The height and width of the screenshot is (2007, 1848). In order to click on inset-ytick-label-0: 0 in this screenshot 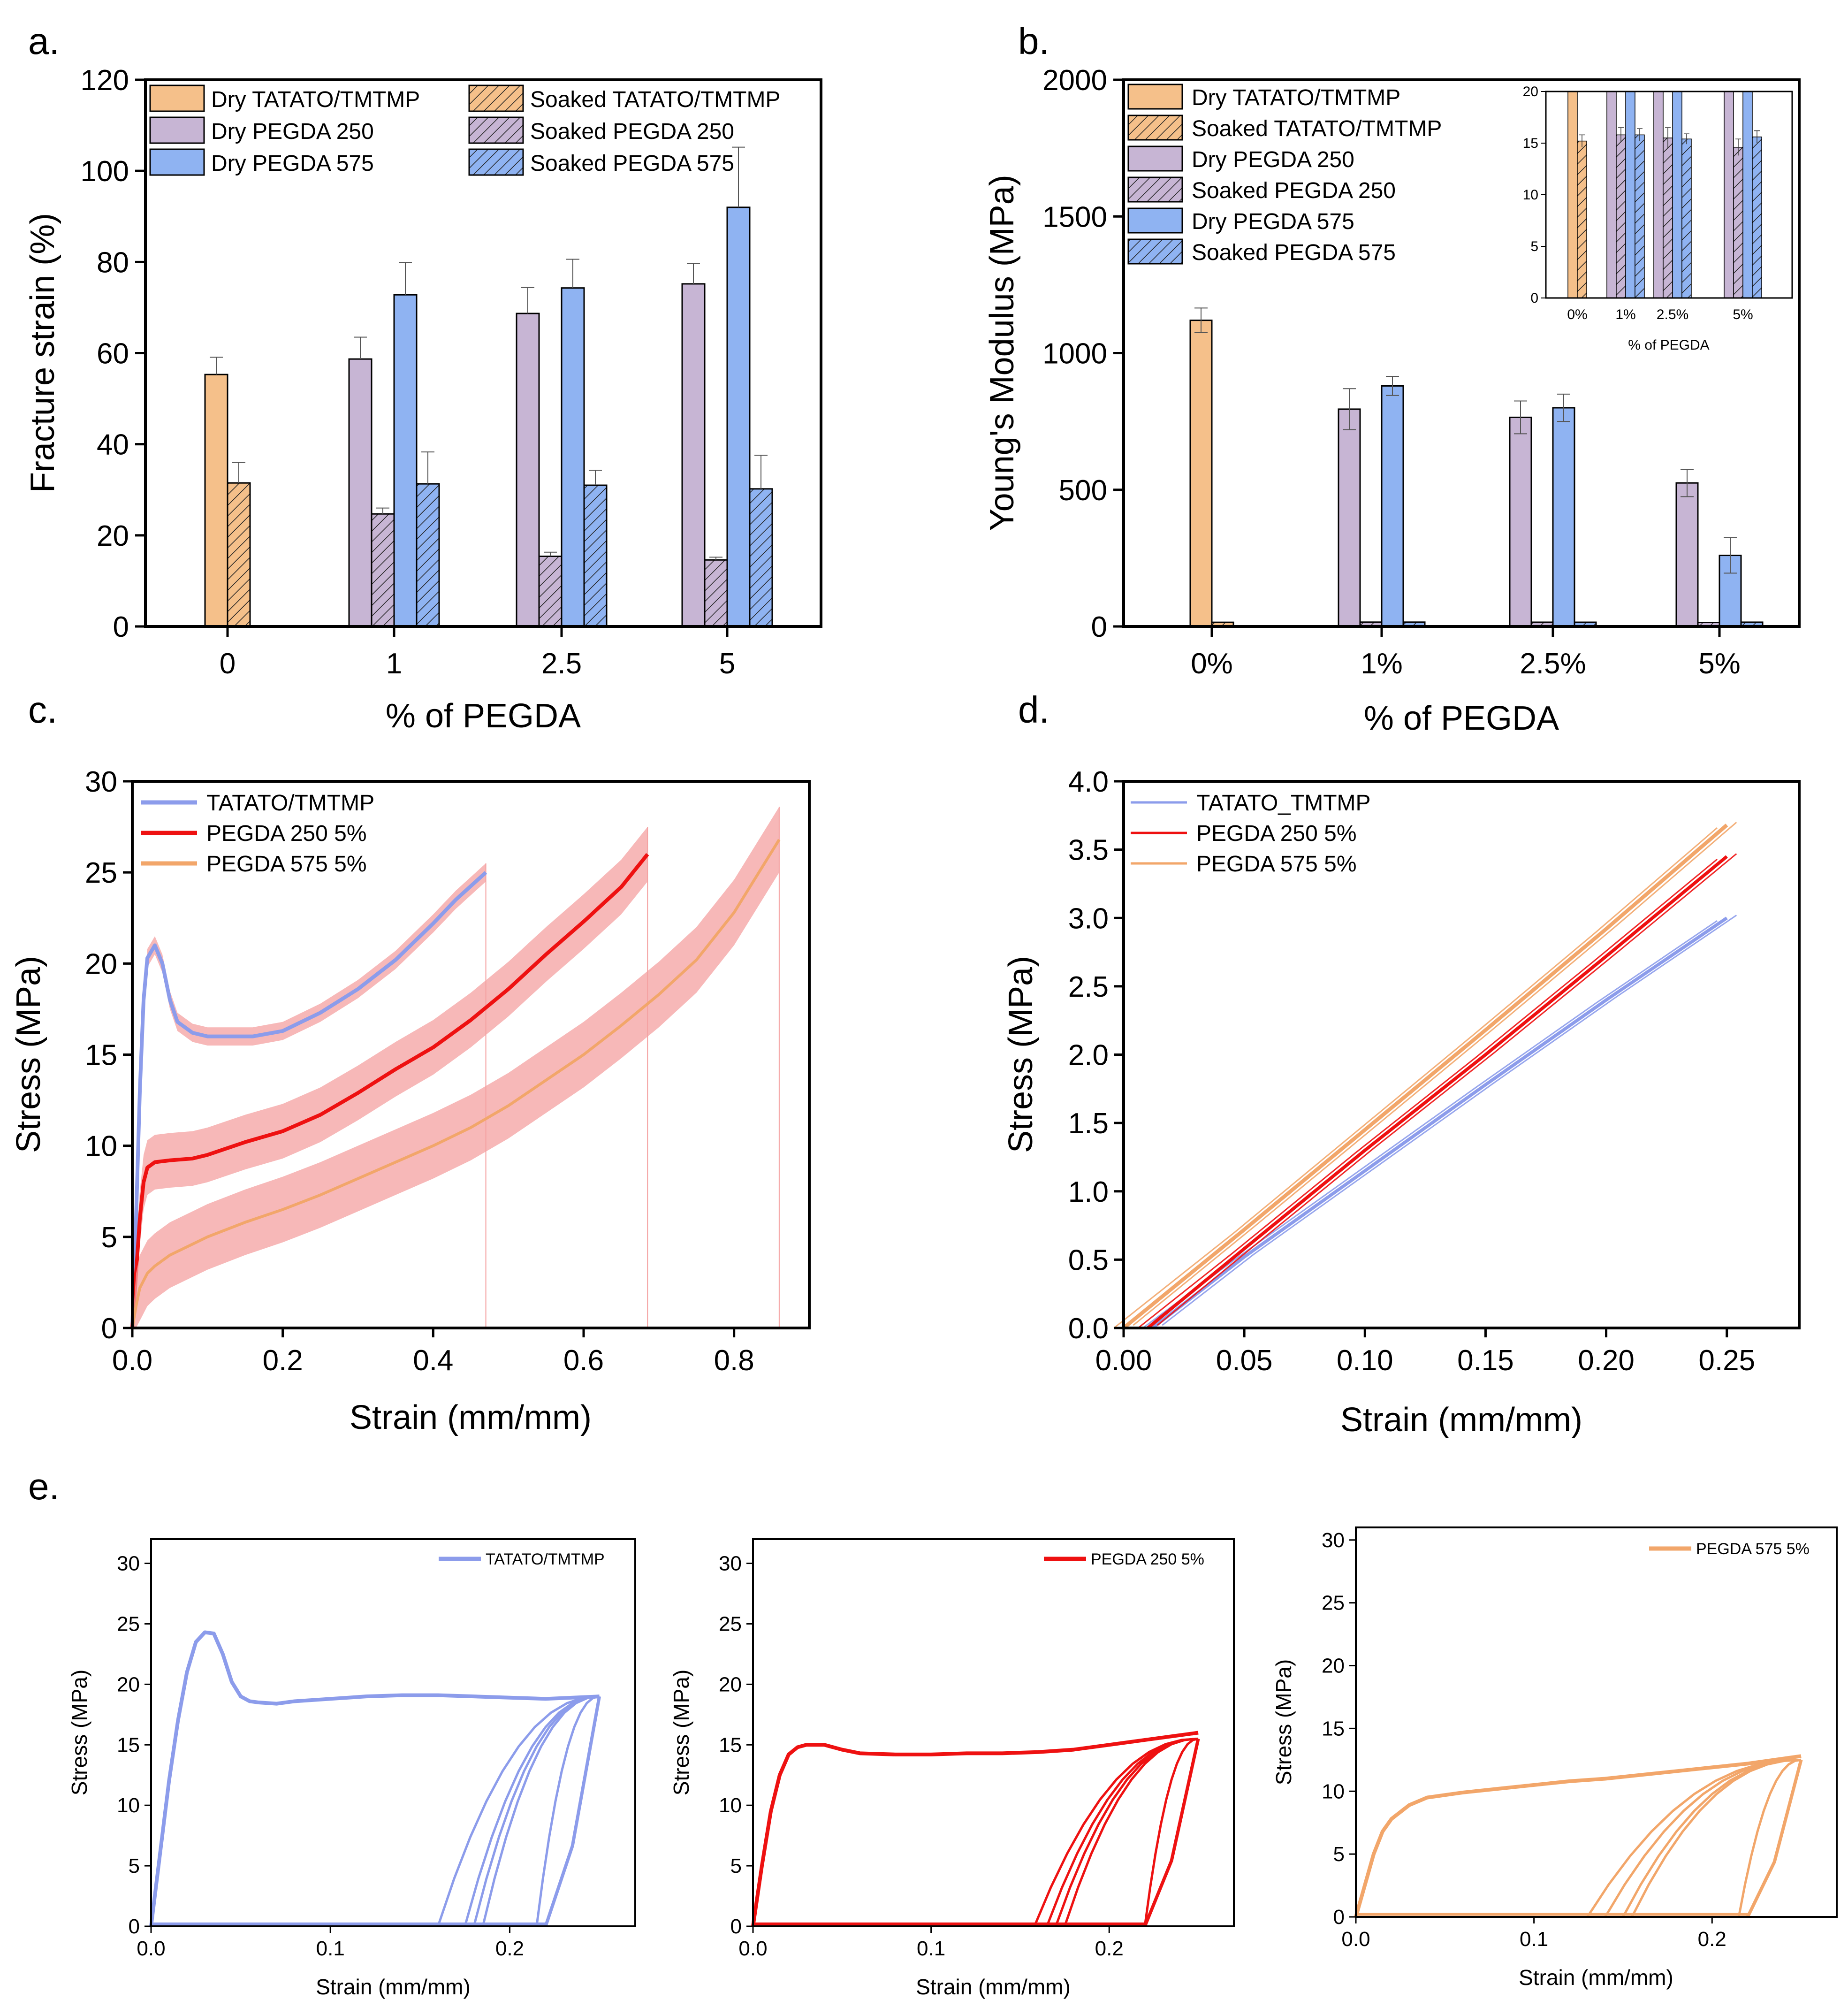, I will do `click(1534, 298)`.